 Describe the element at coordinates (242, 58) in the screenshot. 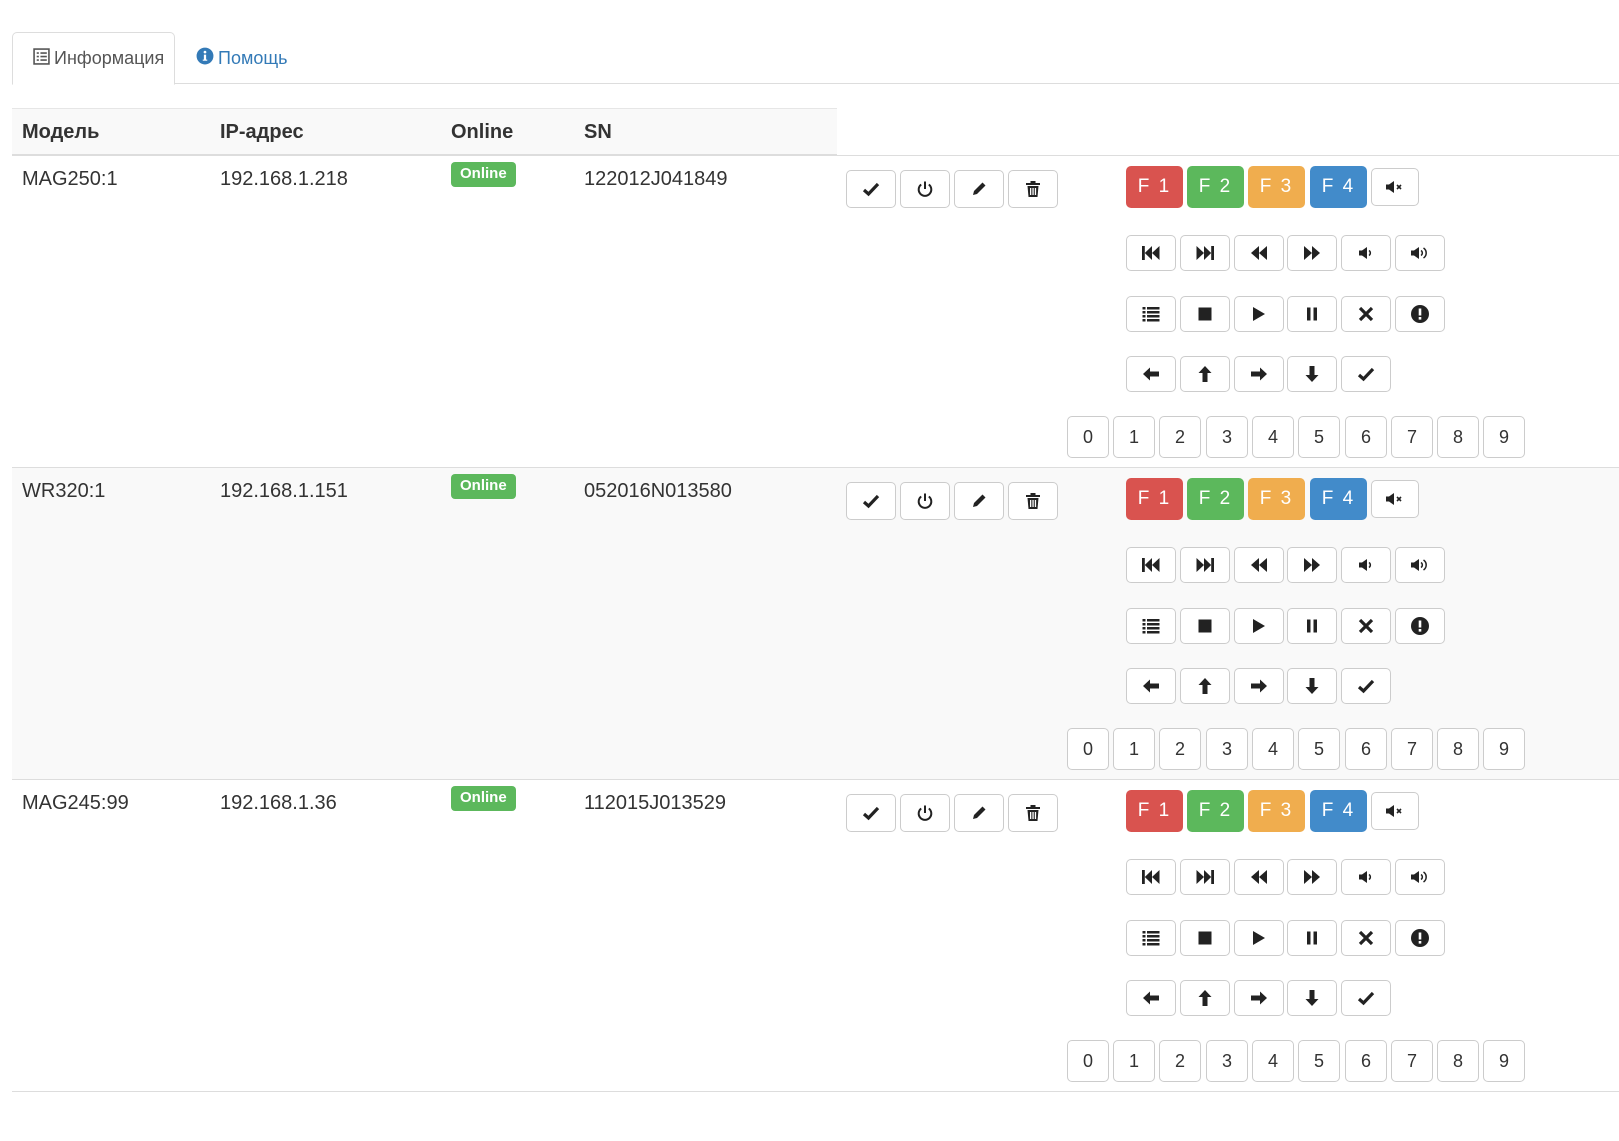

I see `tab-help: Помощь` at that location.